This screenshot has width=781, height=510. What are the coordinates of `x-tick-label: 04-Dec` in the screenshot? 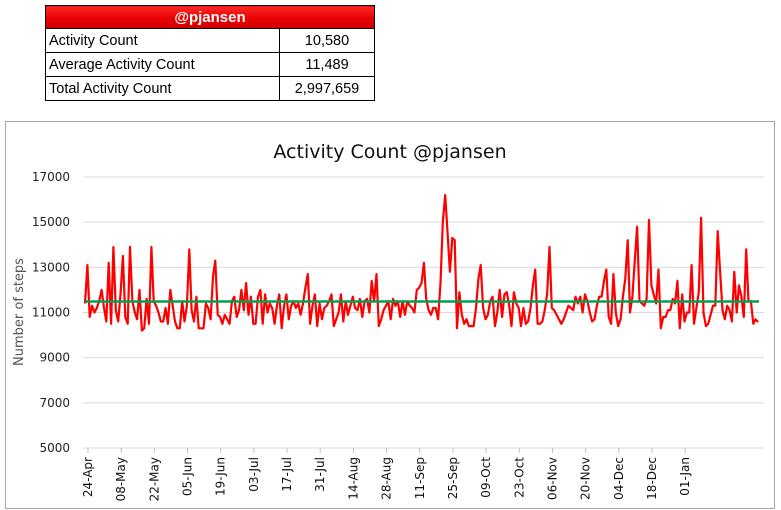 It's located at (619, 478).